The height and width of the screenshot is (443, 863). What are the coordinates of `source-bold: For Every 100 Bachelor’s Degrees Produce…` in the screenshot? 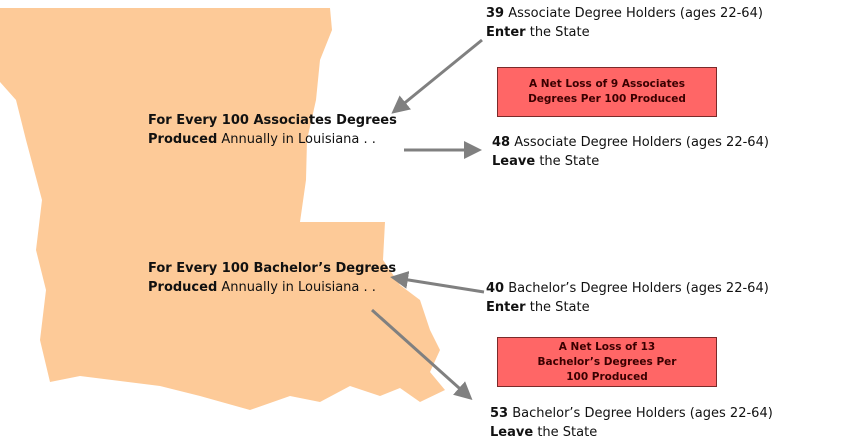 It's located at (272, 278).